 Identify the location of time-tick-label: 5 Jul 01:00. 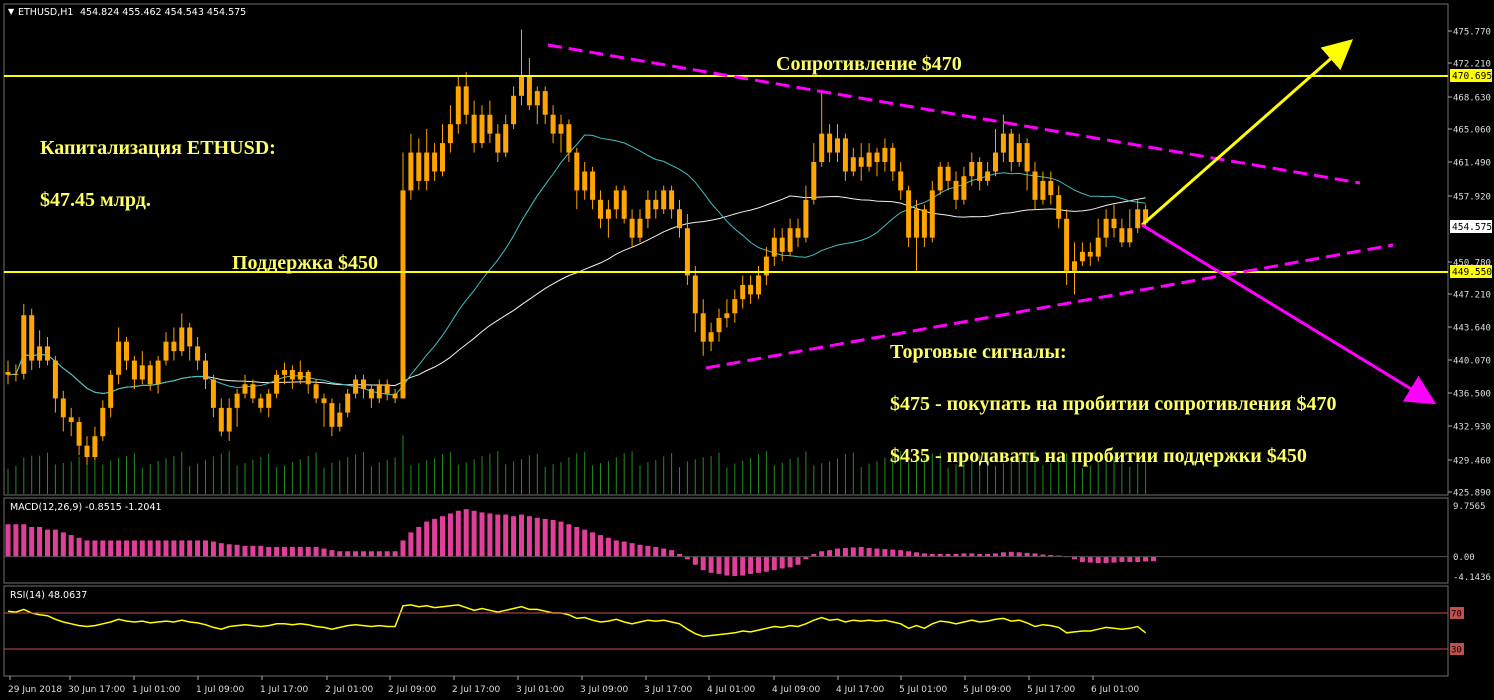
(923, 690).